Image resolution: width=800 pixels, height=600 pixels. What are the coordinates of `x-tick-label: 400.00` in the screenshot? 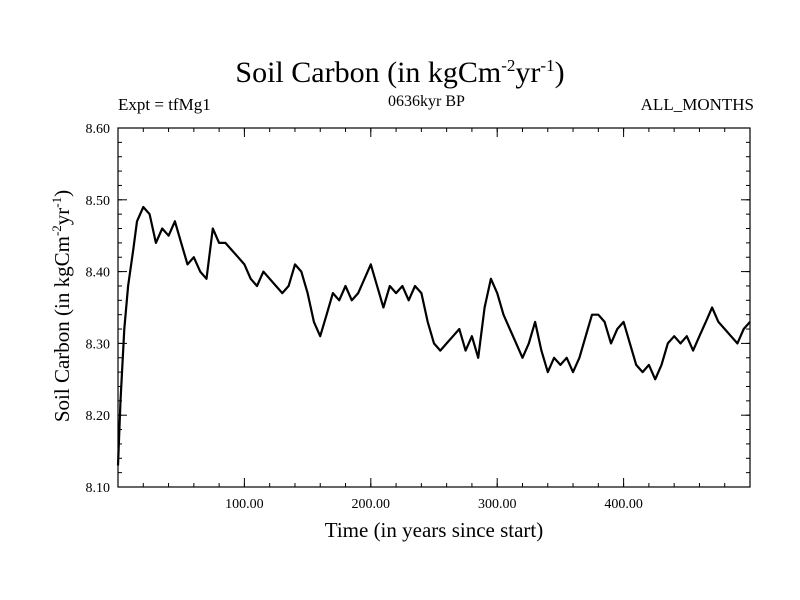 It's located at (623, 504).